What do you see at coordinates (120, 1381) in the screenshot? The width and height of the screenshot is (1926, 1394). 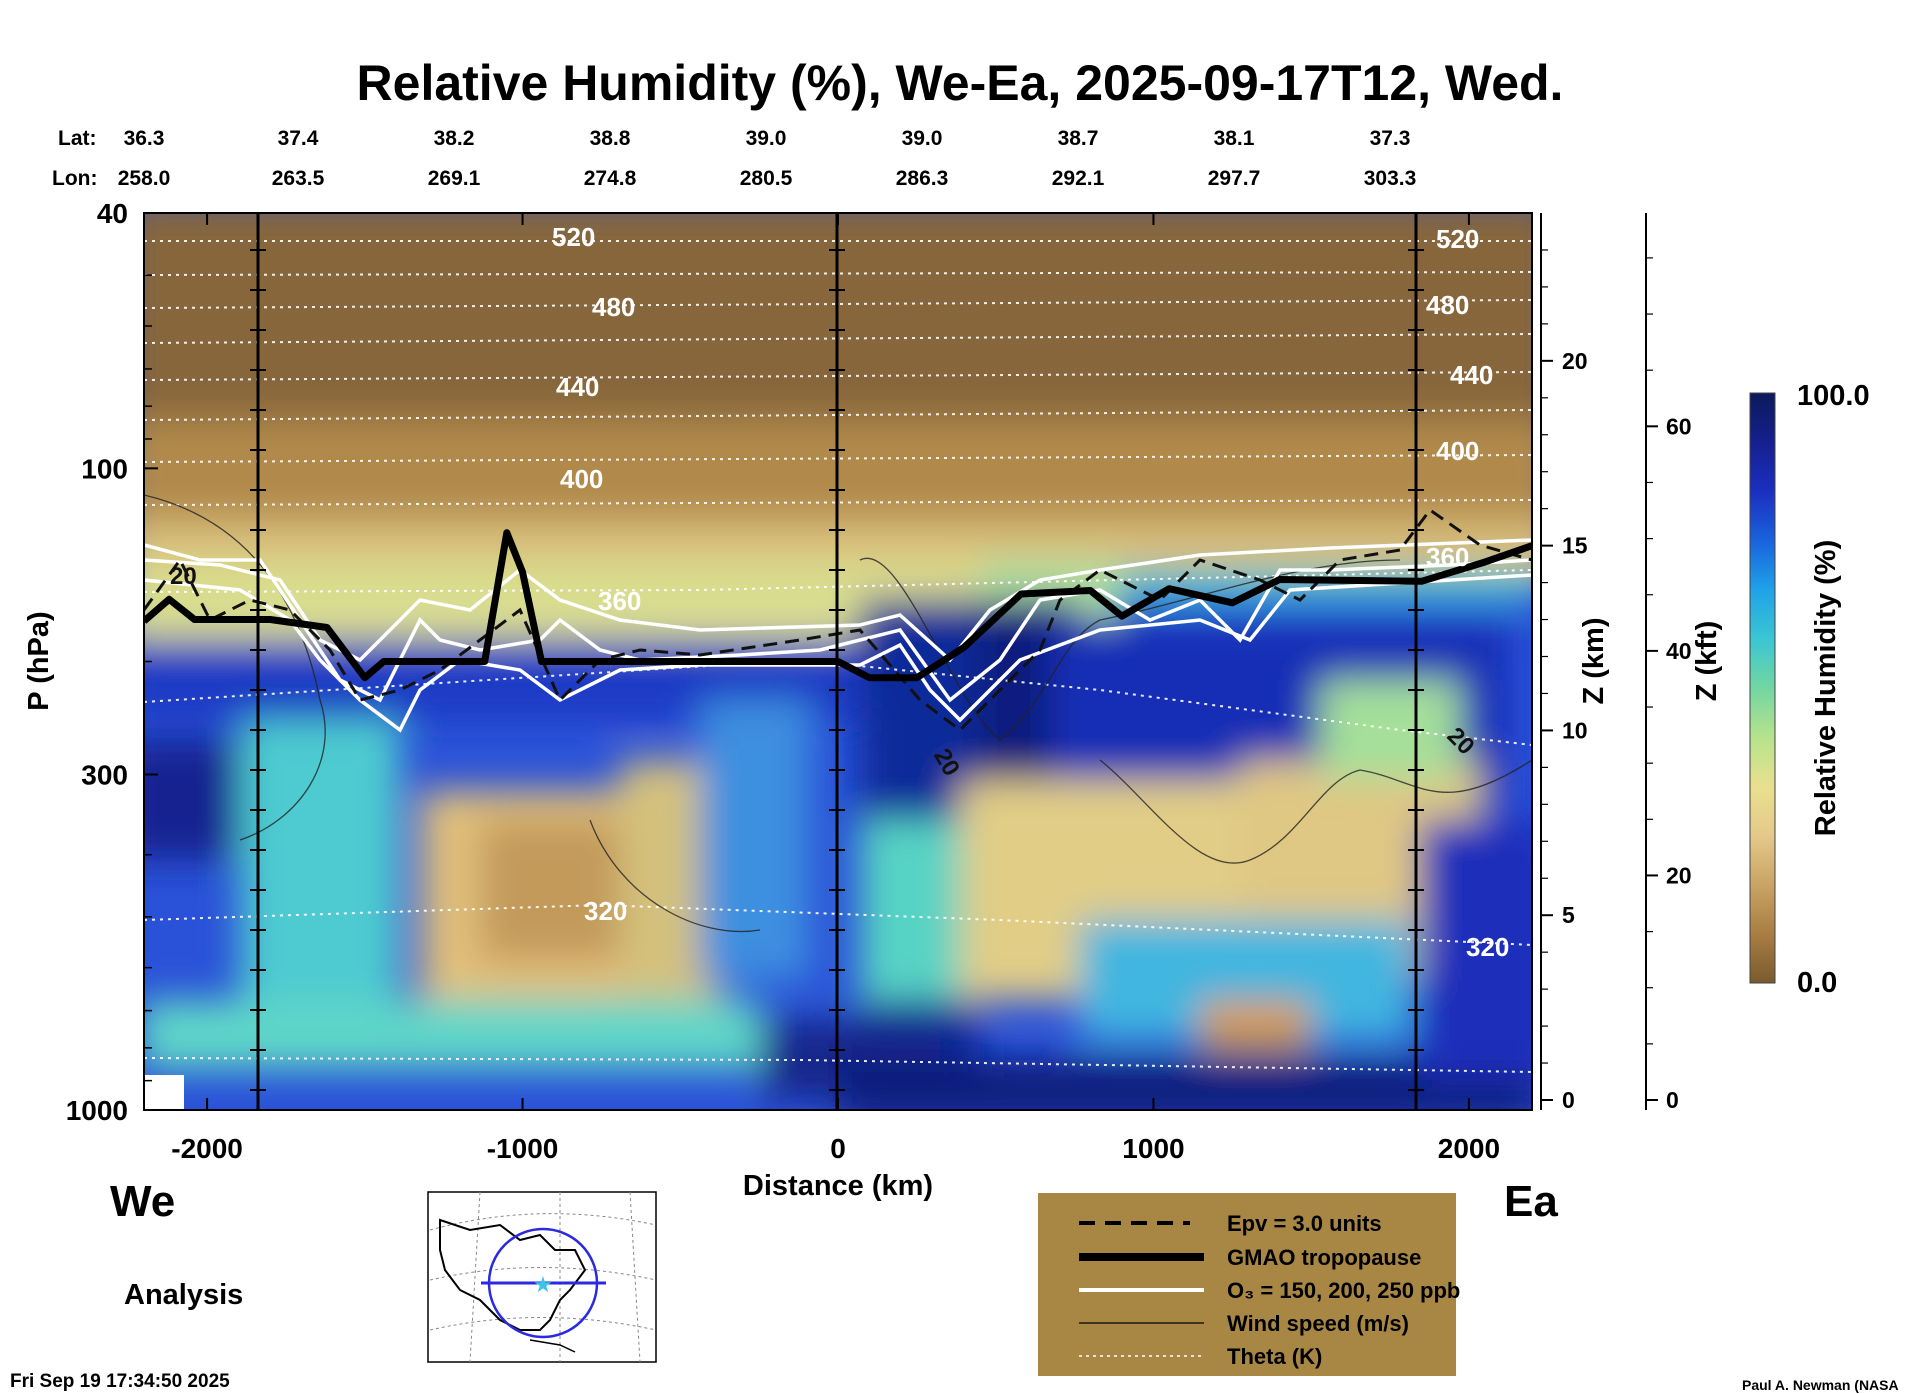 I see `timestamp: Fri Sep 19 17:34:50 2025` at bounding box center [120, 1381].